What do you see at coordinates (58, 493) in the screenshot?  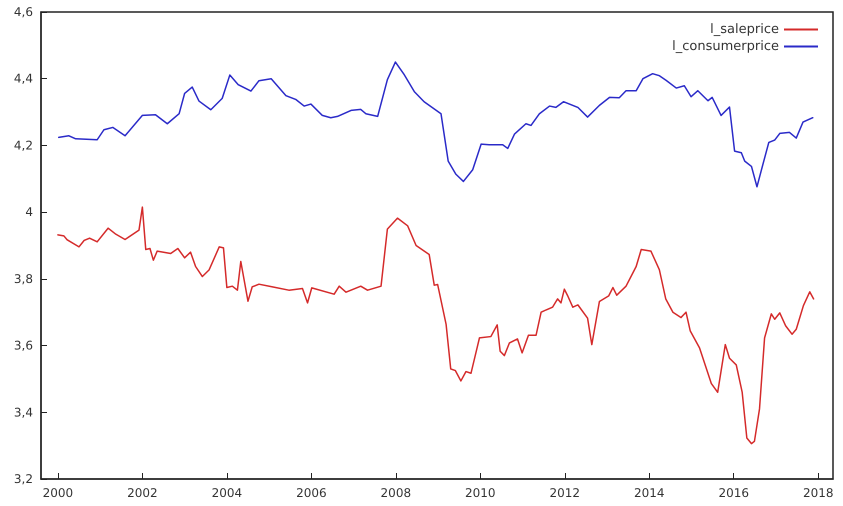 I see `x-tick-label: 2000` at bounding box center [58, 493].